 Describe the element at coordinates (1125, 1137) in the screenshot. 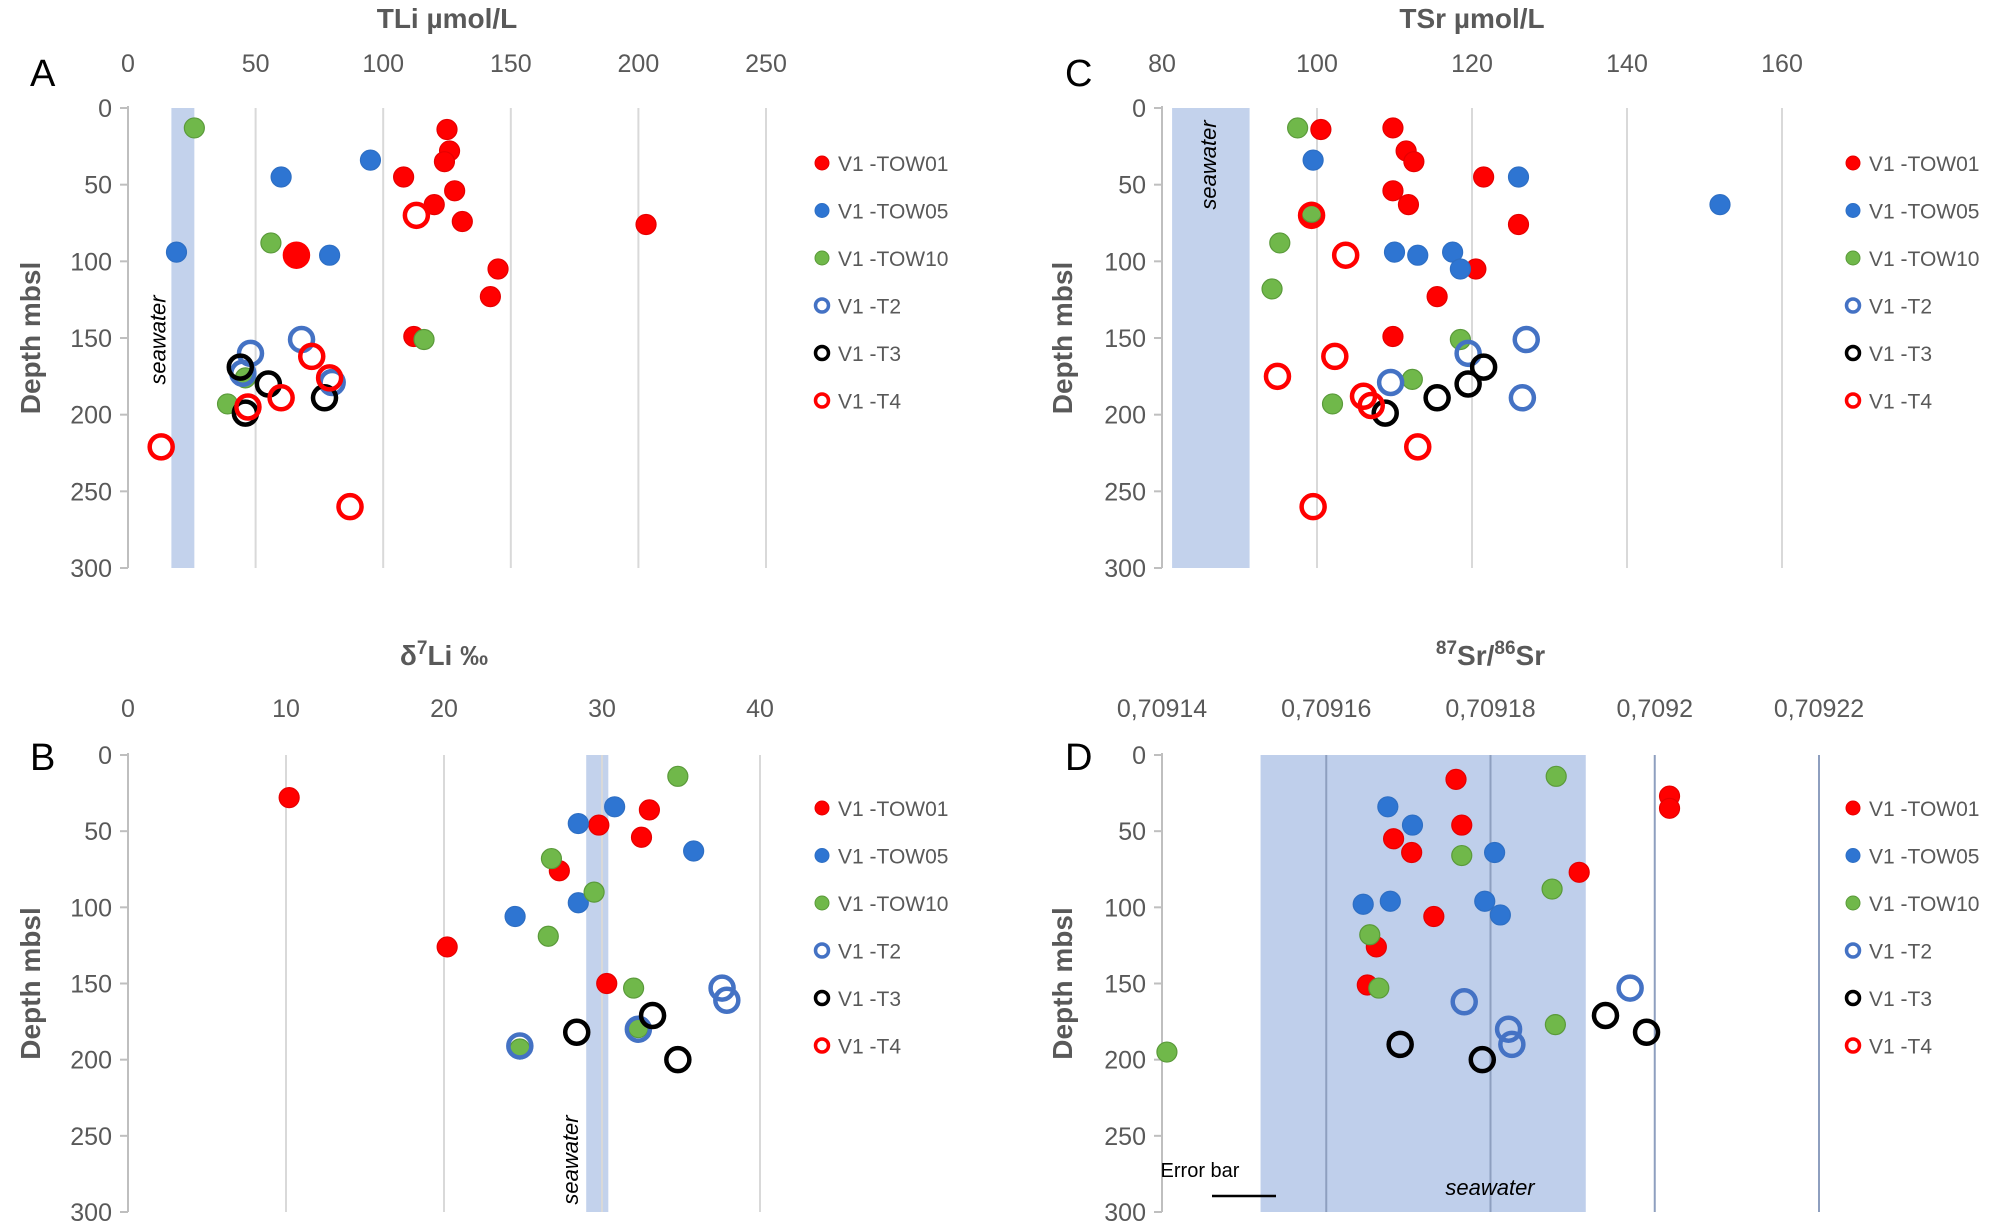

I see `y-tick-label: 250` at that location.